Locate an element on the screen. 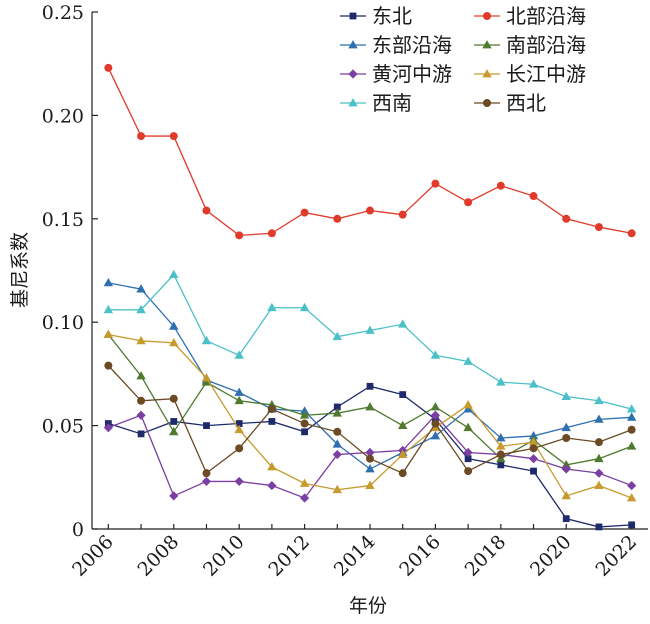 The image size is (650, 624). x-tick-label: 2022 is located at coordinates (616, 556).